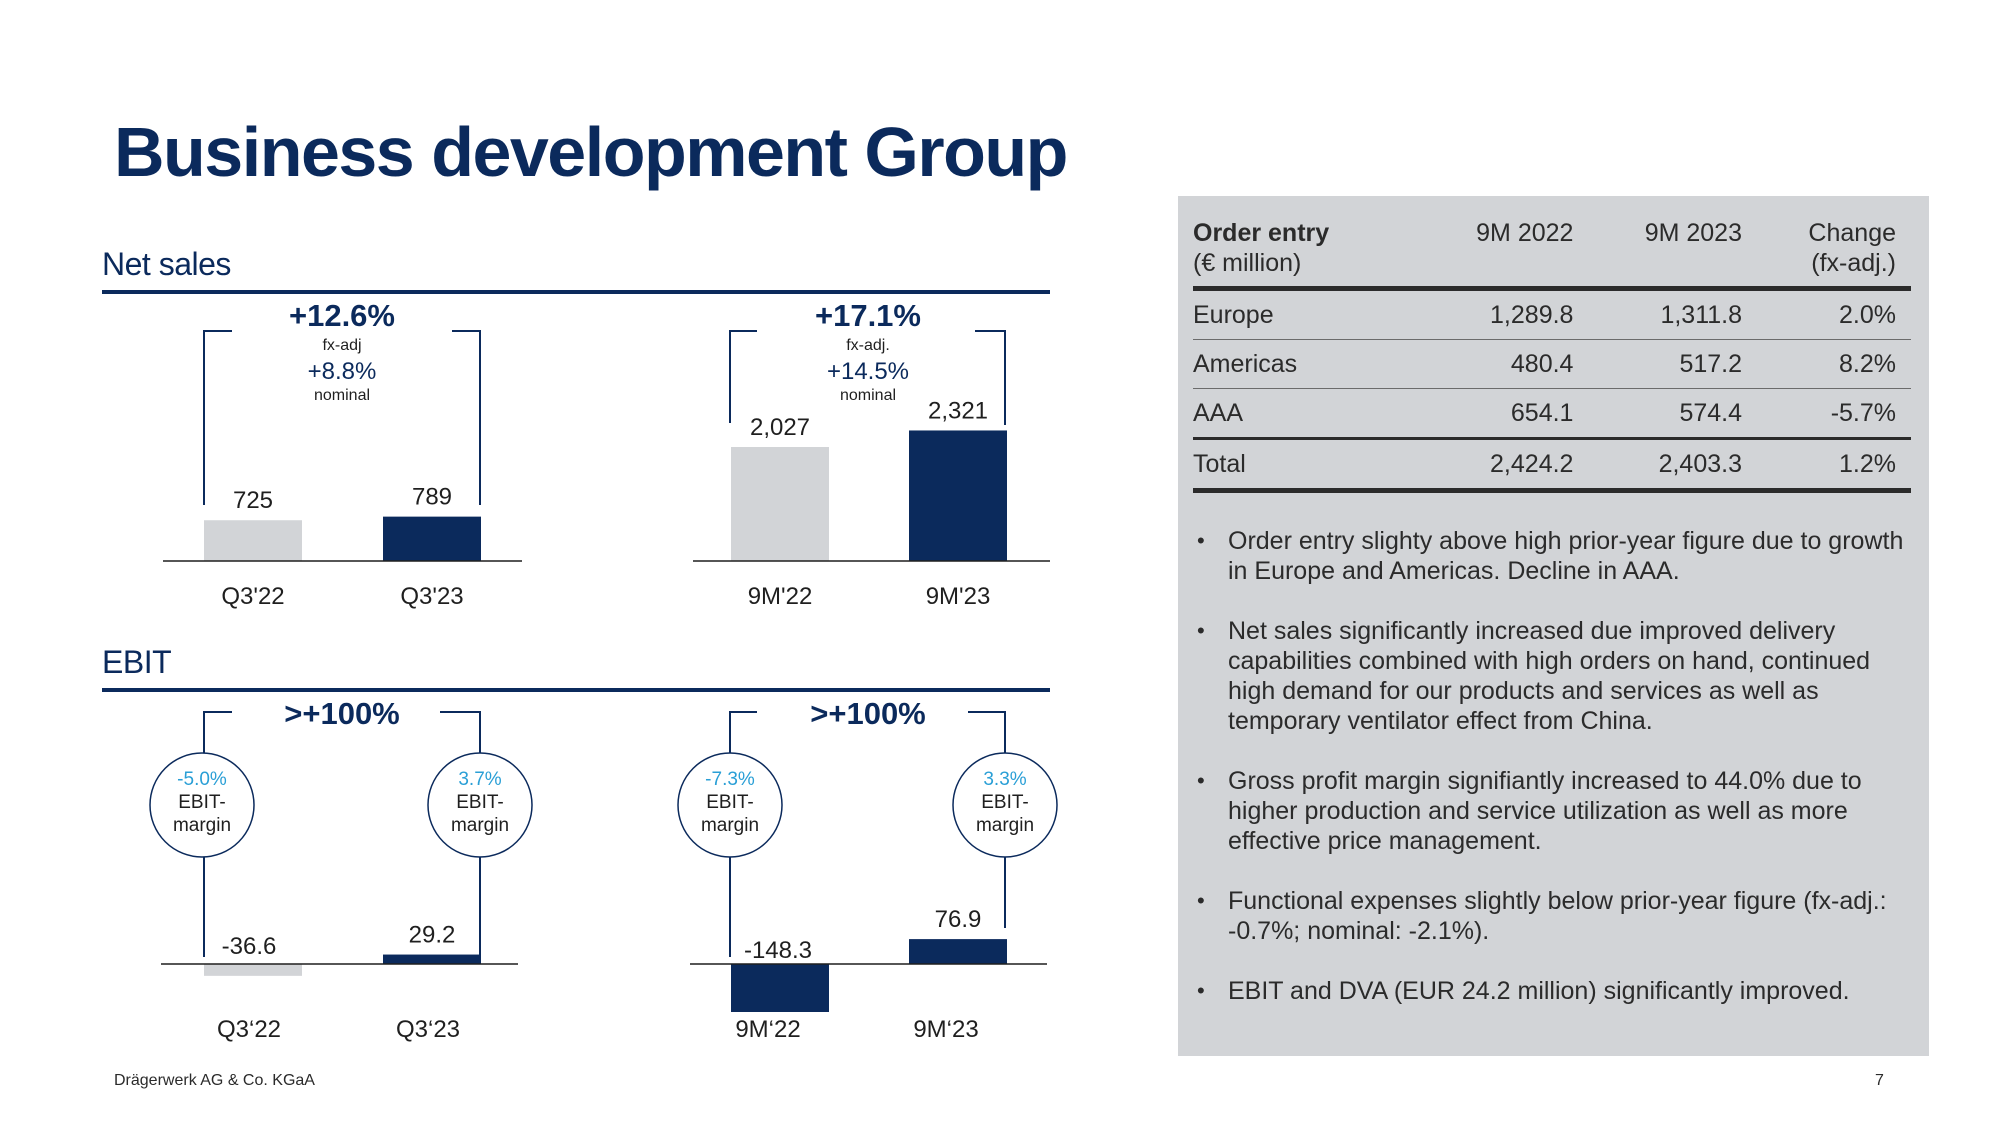  Describe the element at coordinates (1853, 263) in the screenshot. I see `order-entry-header-change-line2: (fx-adj.)` at that location.